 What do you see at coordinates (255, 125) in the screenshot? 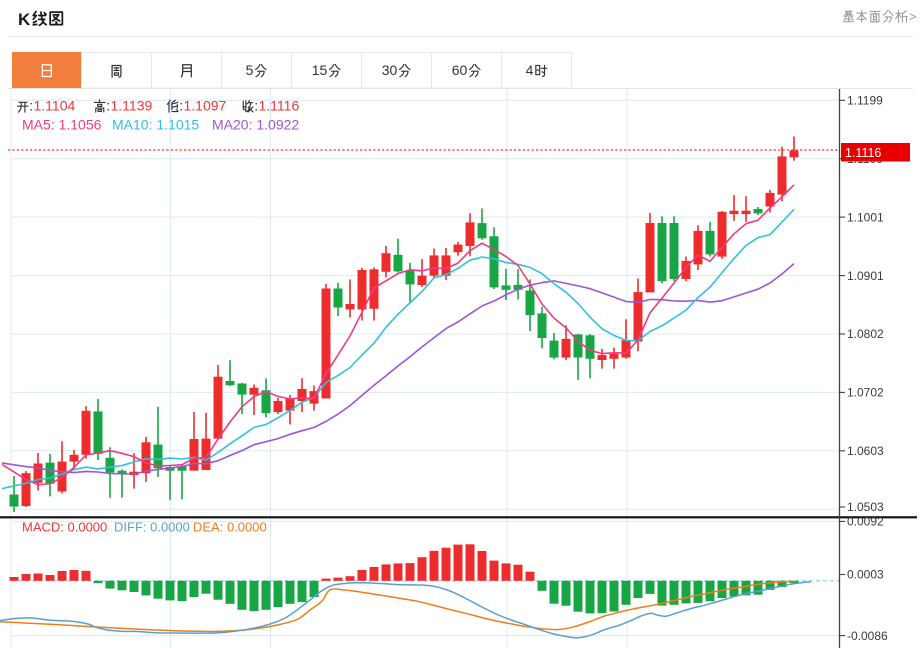
I see `svg-text: MA20: 1.0922` at bounding box center [255, 125].